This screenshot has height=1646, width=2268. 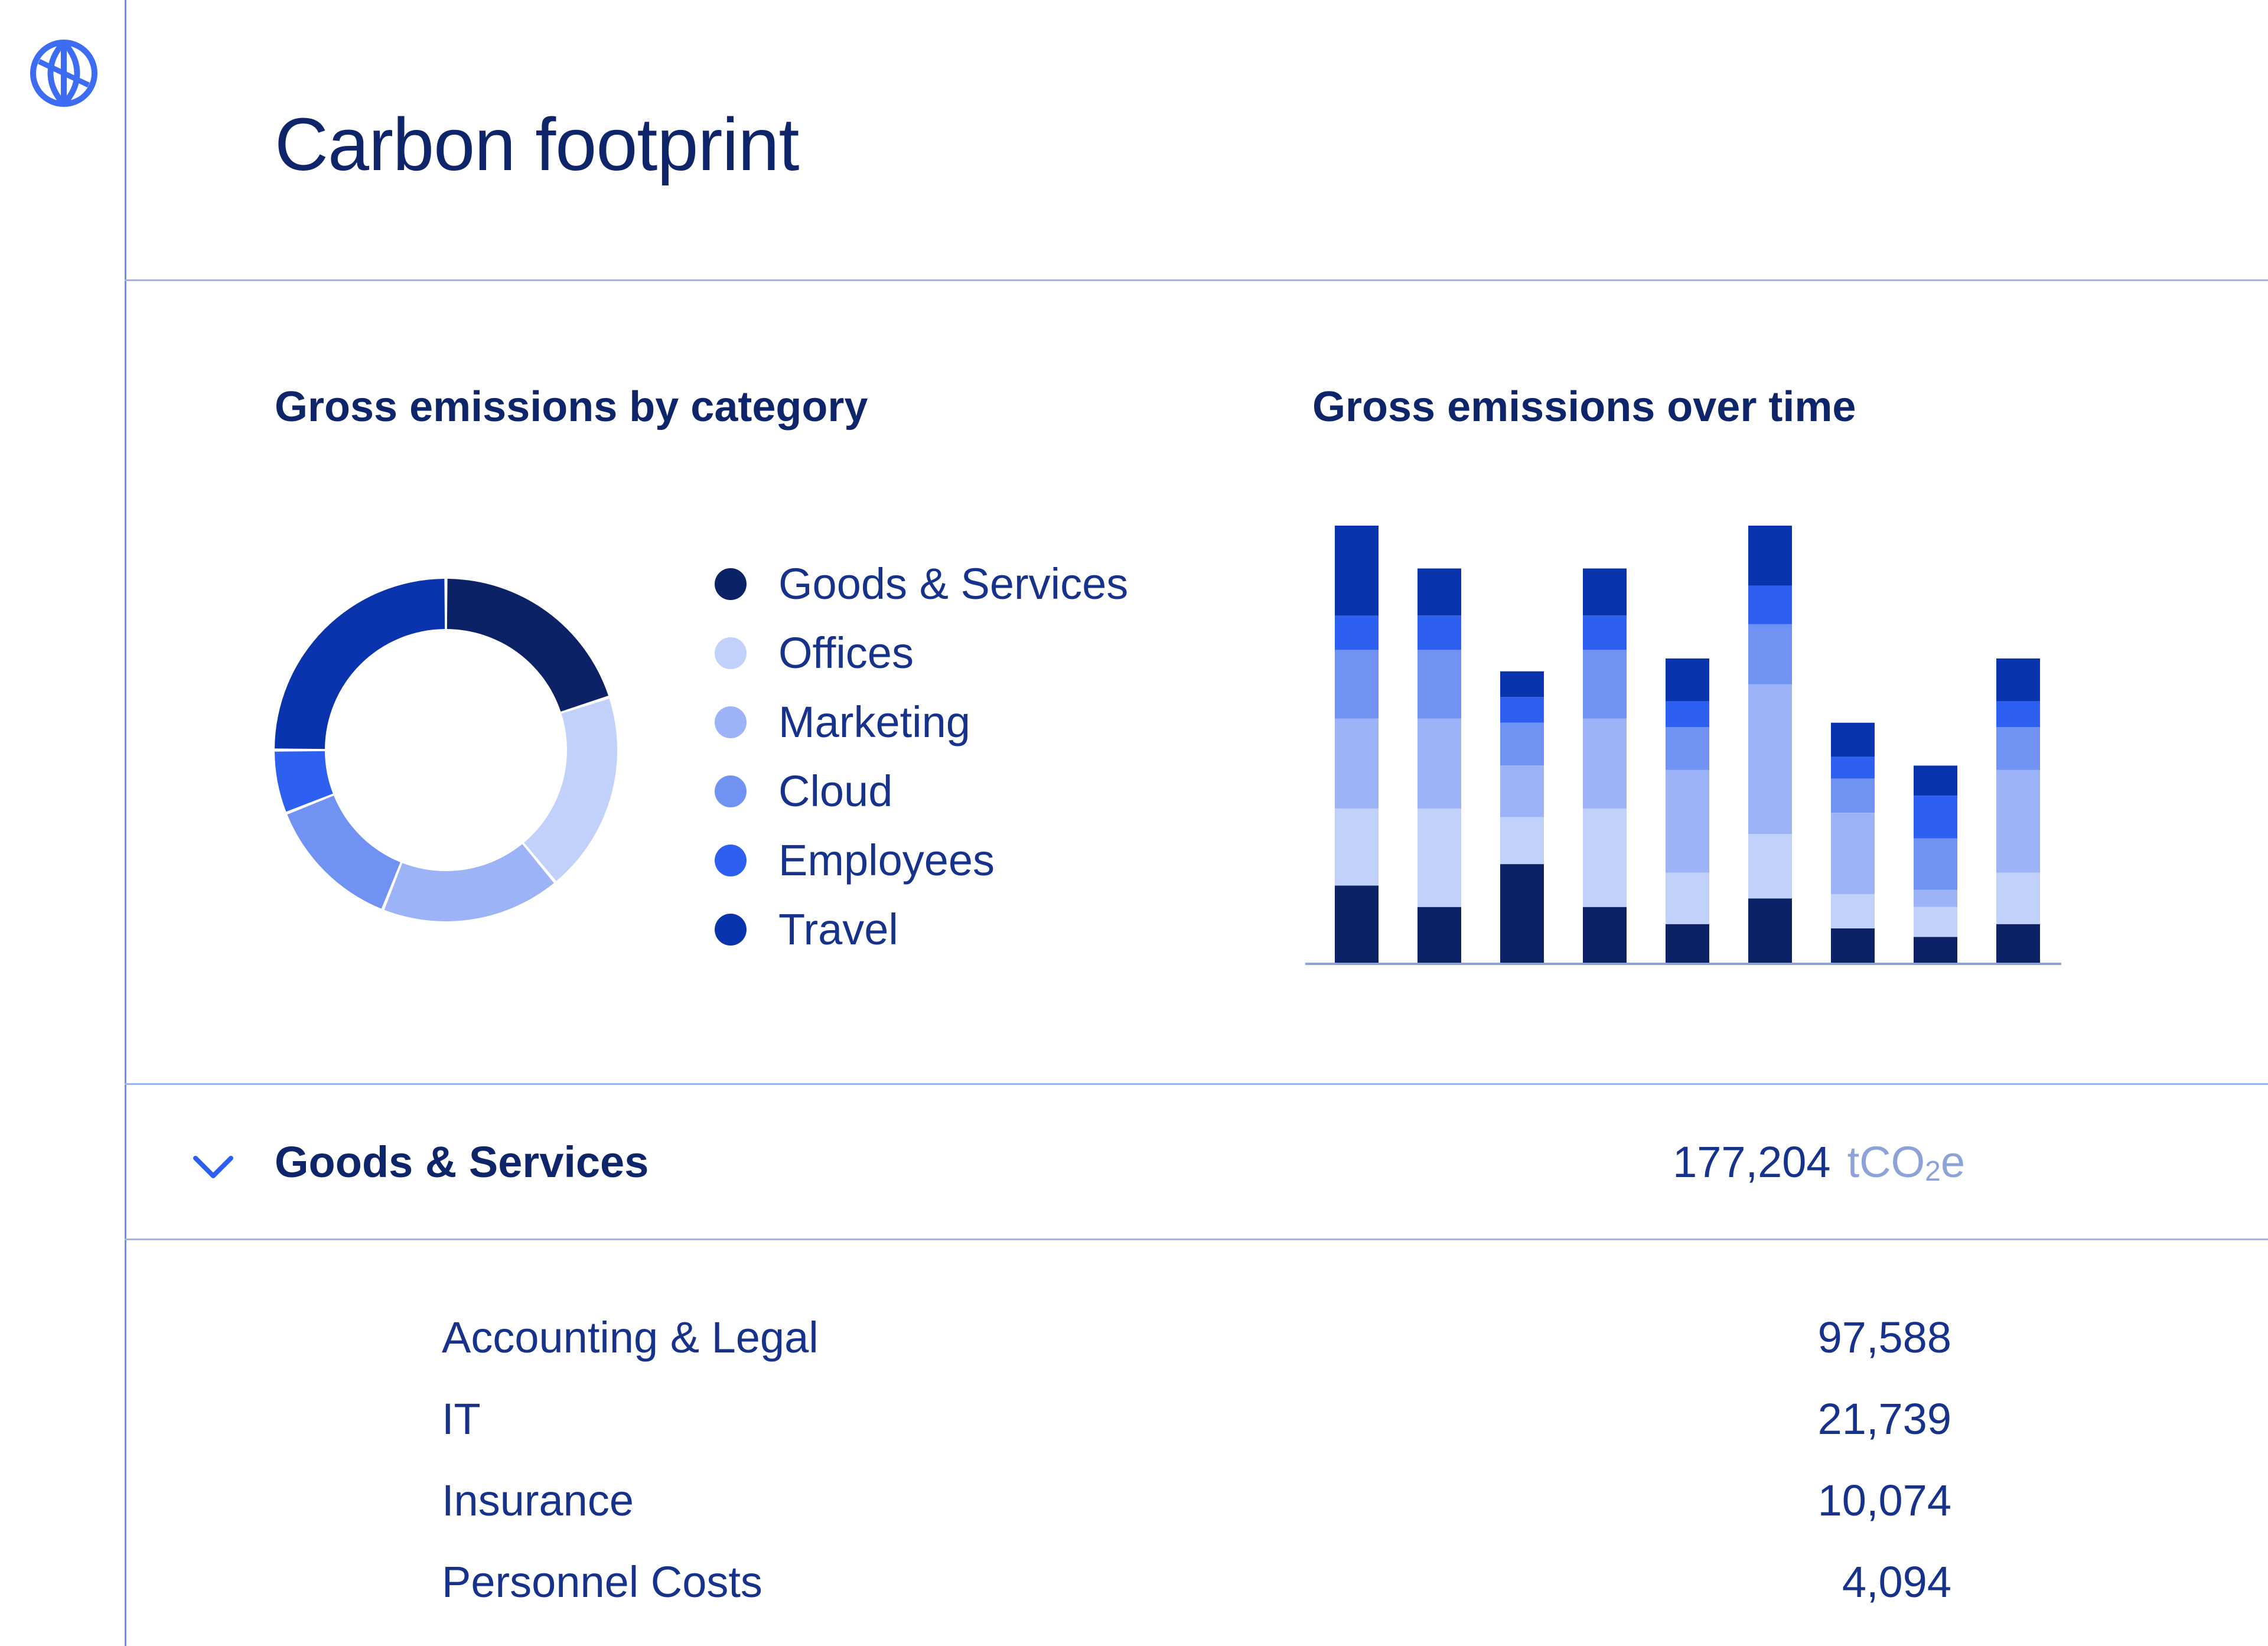 What do you see at coordinates (1884, 1501) in the screenshot?
I see `item-value: 10,074` at bounding box center [1884, 1501].